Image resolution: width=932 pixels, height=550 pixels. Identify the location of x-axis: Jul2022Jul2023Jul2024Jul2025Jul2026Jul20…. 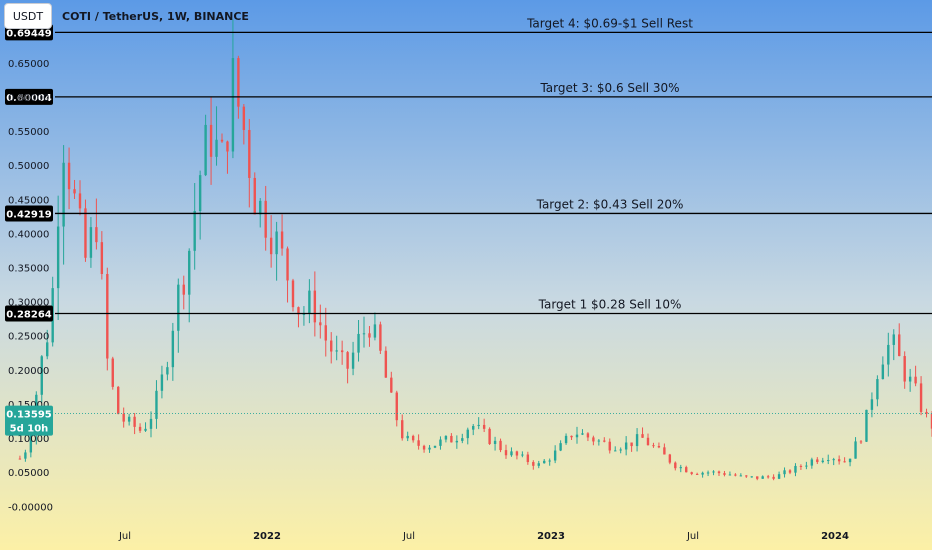
(483, 536).